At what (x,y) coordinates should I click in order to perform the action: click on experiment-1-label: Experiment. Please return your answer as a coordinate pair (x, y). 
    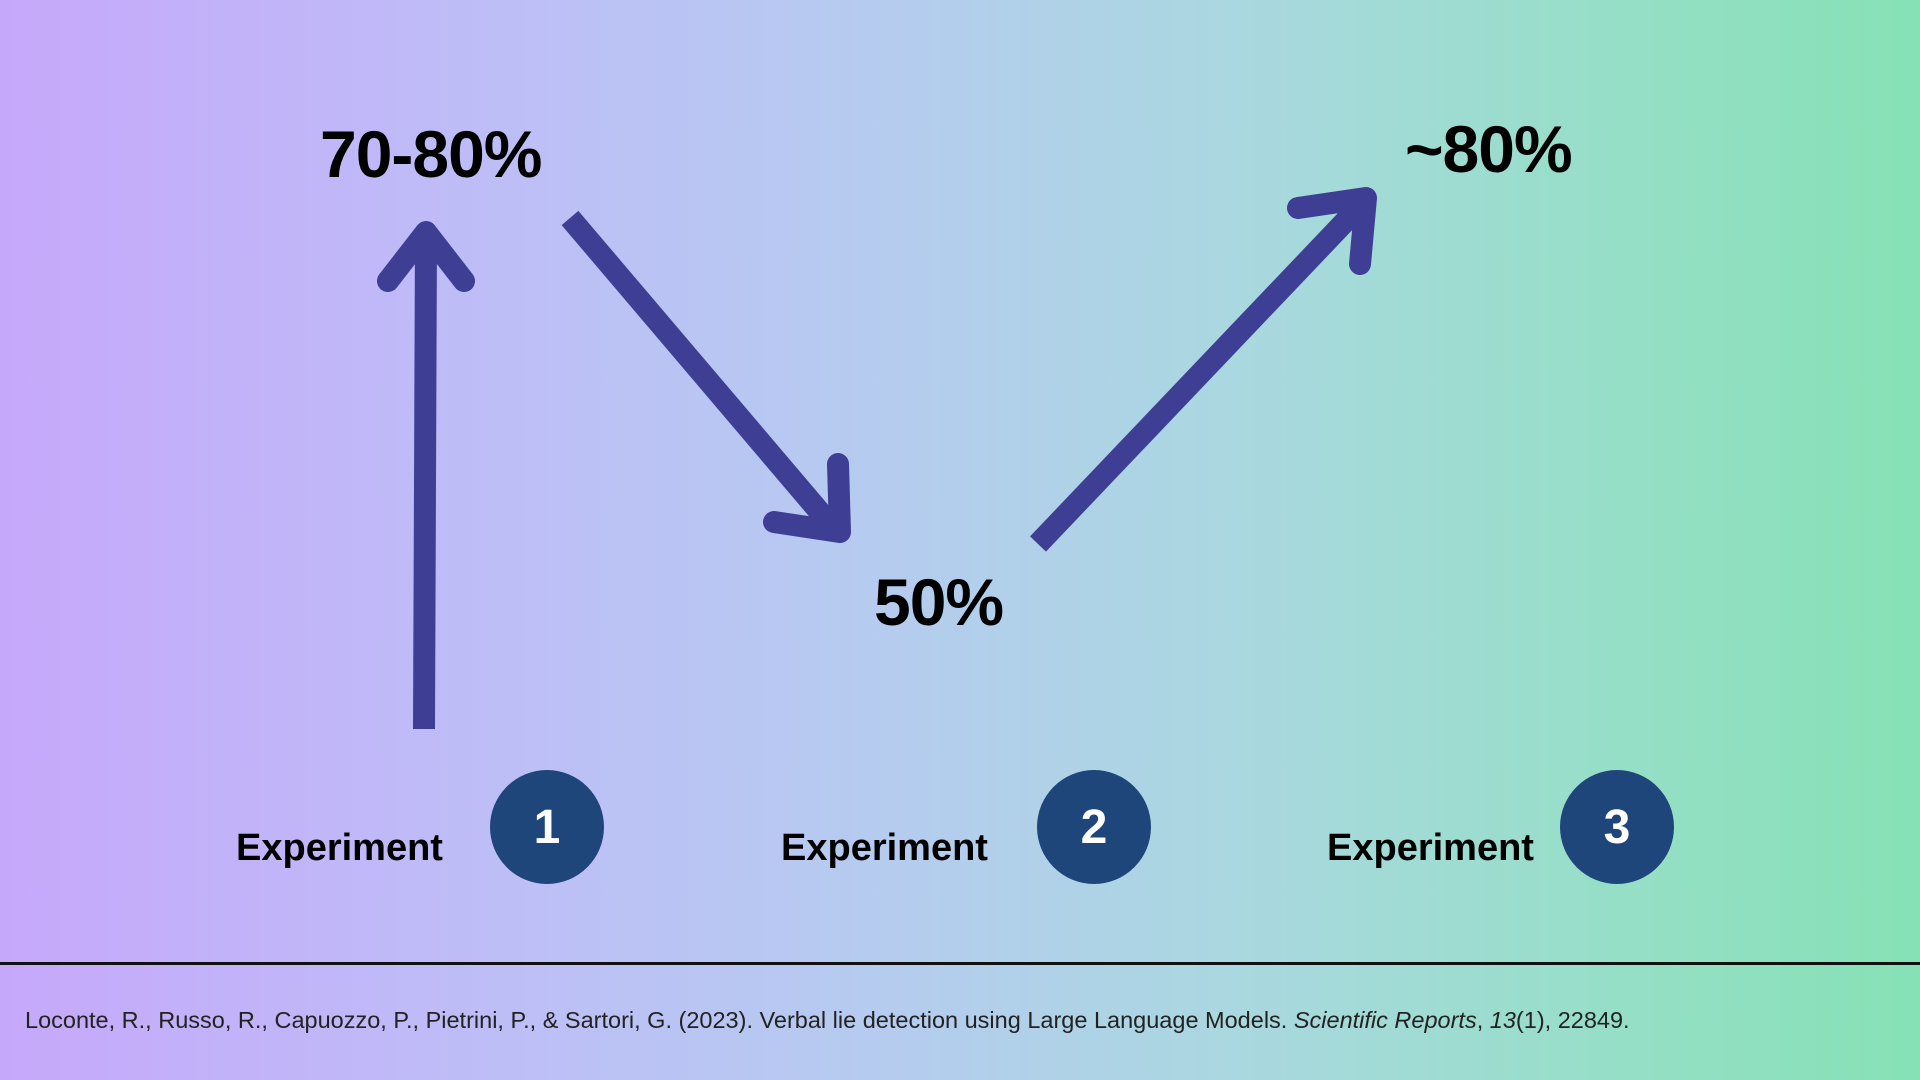
    Looking at the image, I should click on (339, 848).